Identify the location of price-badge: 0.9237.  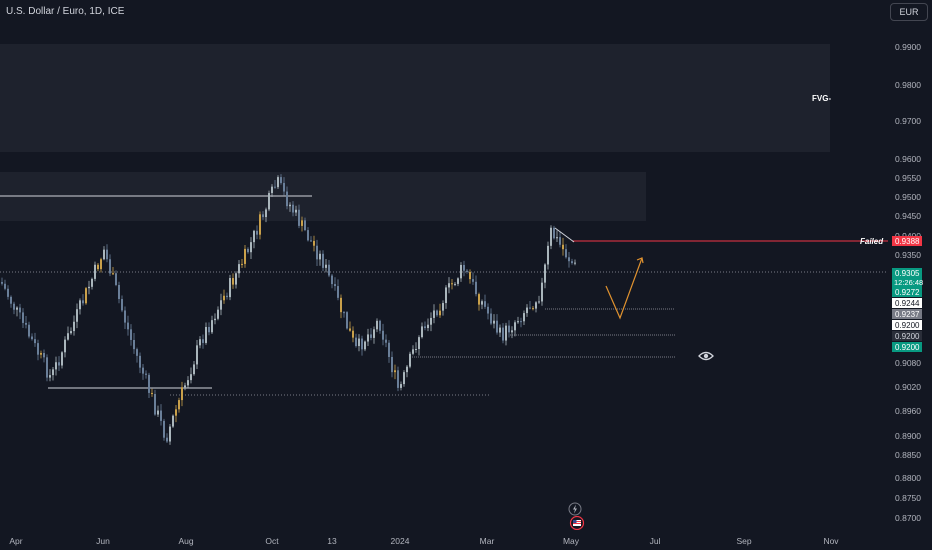
(907, 314).